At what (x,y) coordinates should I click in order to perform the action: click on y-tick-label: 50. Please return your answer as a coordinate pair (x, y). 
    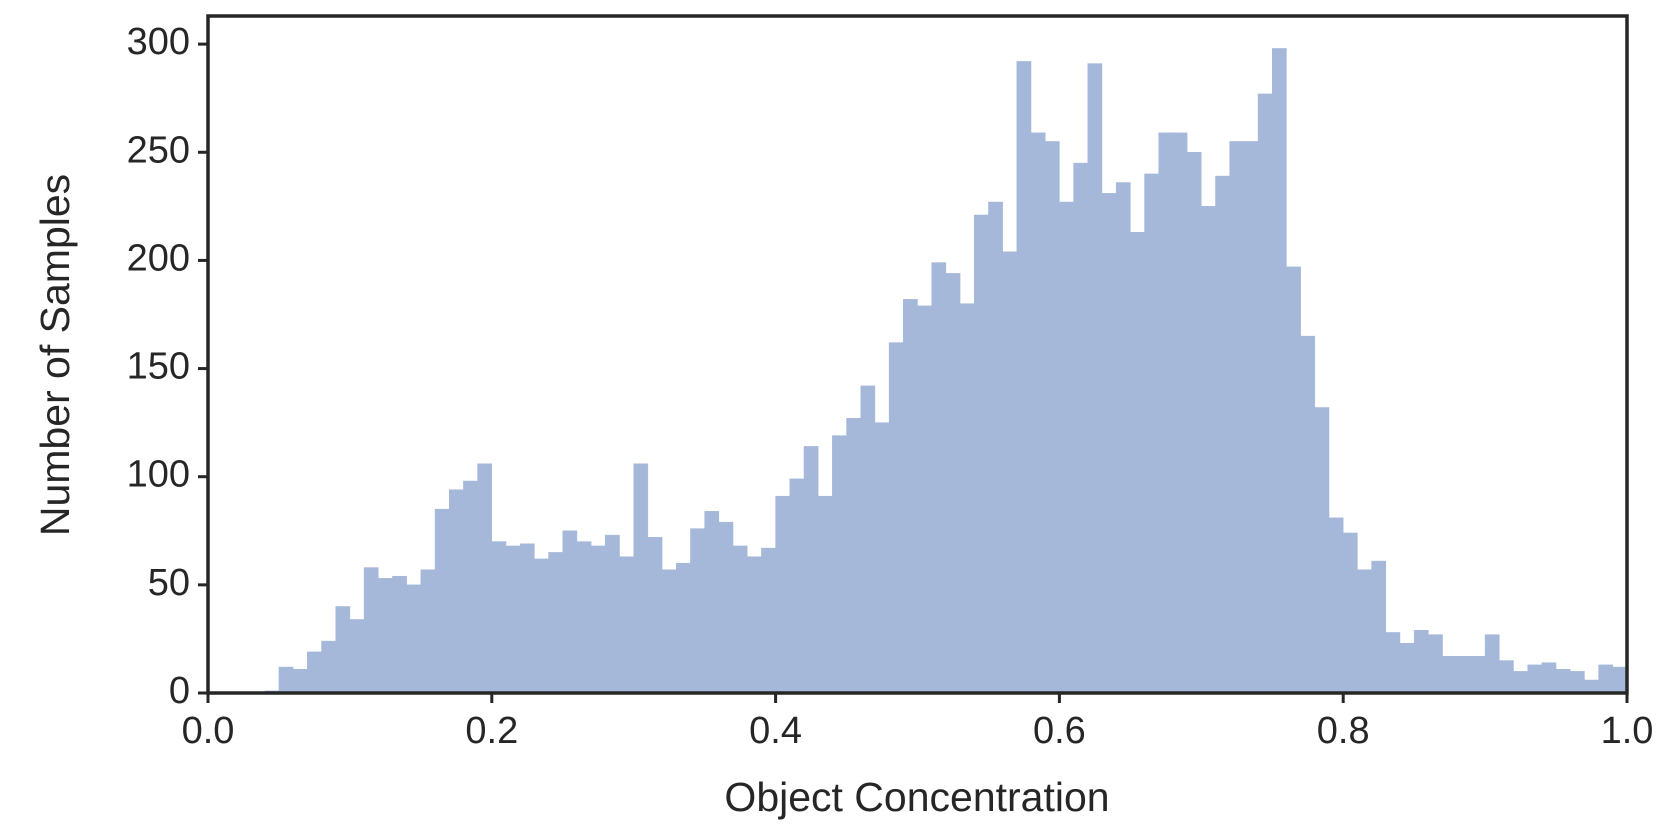
    Looking at the image, I should click on (169, 583).